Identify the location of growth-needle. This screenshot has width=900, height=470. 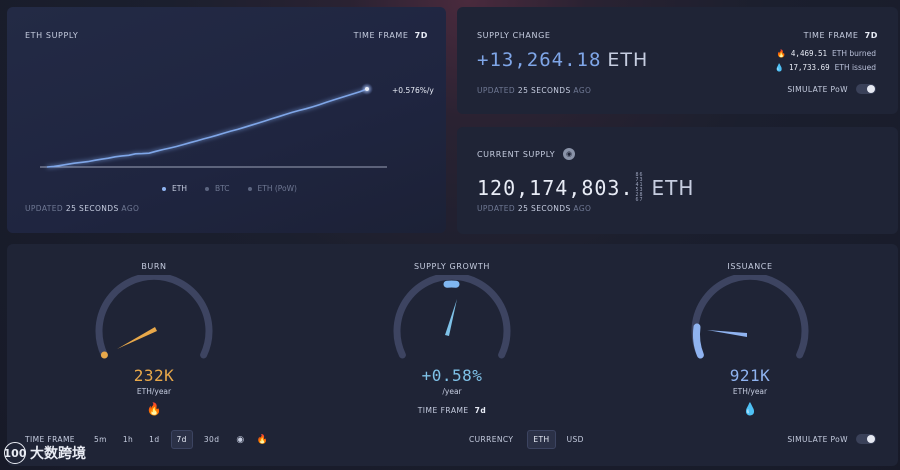
(451, 317).